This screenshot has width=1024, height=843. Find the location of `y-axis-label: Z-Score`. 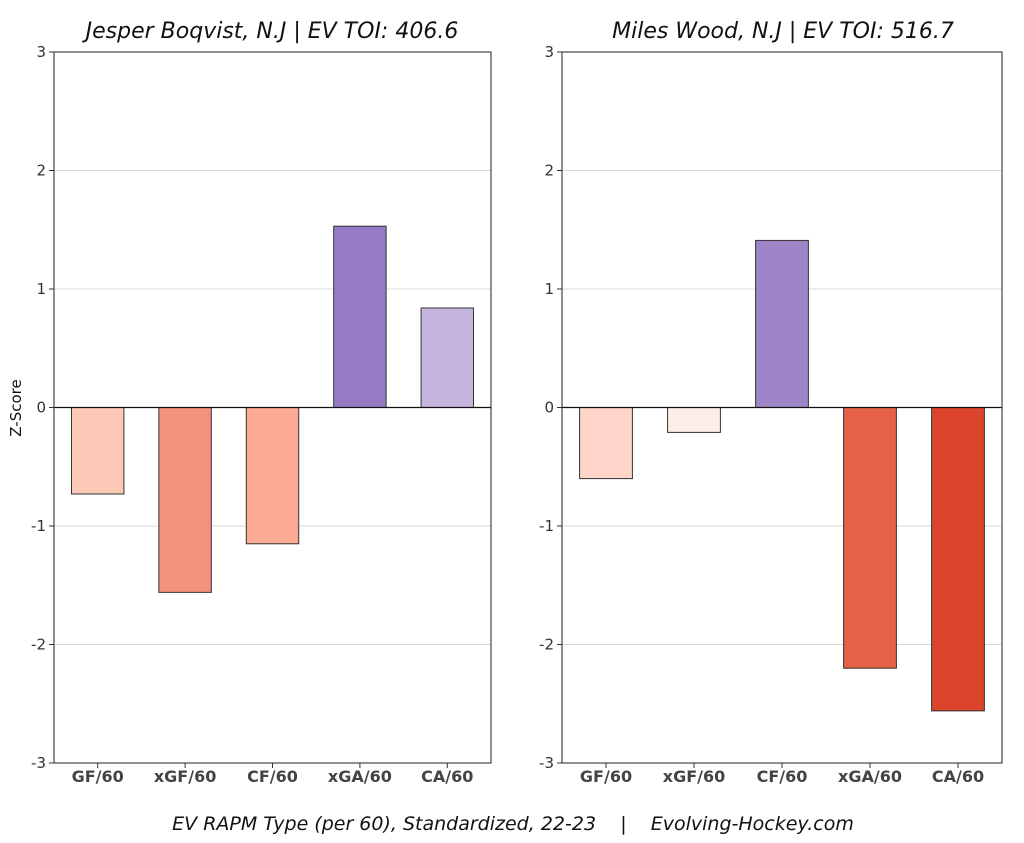

y-axis-label: Z-Score is located at coordinates (16, 407).